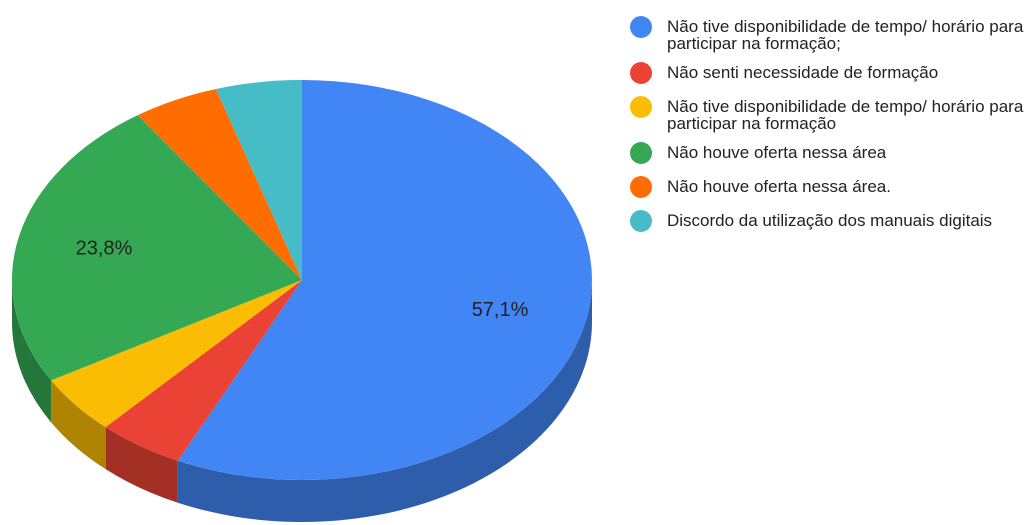  I want to click on legend-item: Não senti necessidade de formação, so click(831, 73).